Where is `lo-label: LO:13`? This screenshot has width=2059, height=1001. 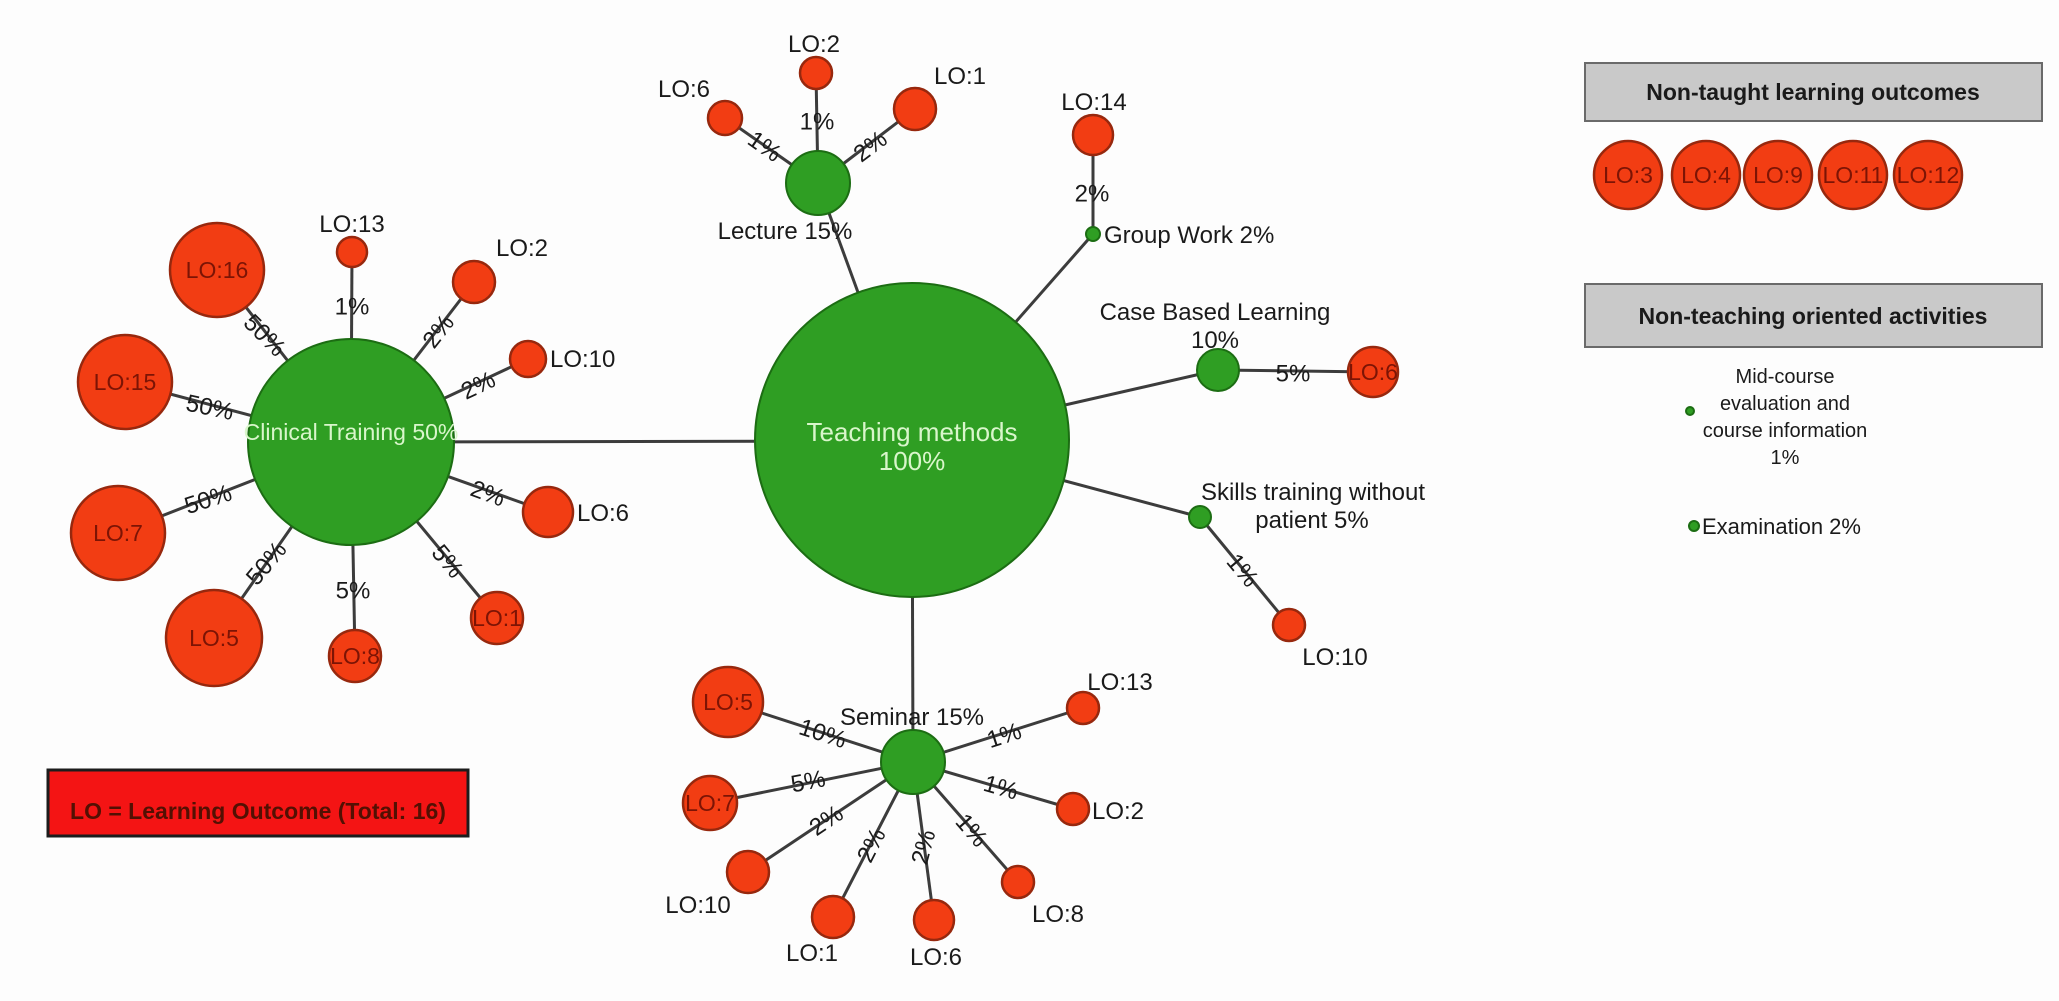 lo-label: LO:13 is located at coordinates (351, 224).